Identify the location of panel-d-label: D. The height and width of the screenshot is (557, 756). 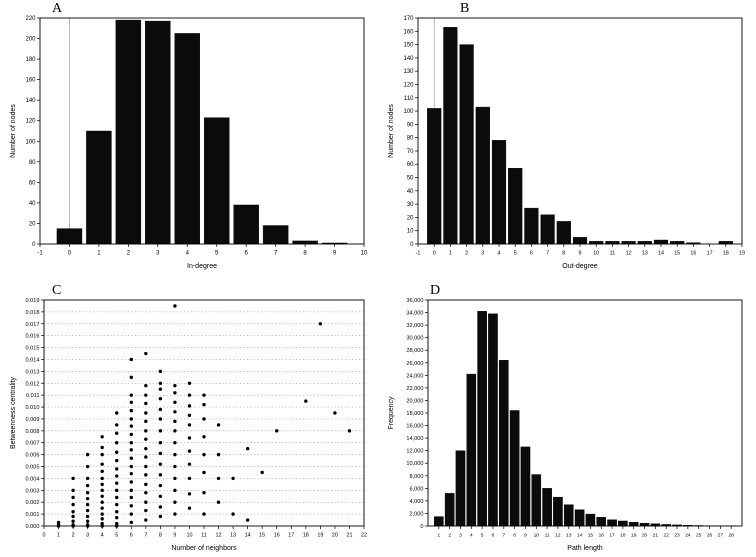
(435, 290).